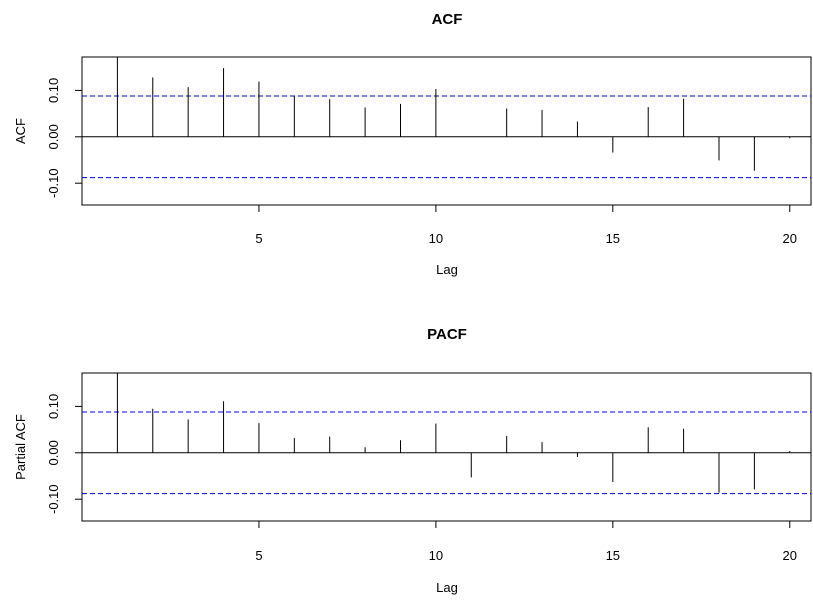 The image size is (813, 603). What do you see at coordinates (790, 555) in the screenshot?
I see `pacf-x-tick-label-20: 20` at bounding box center [790, 555].